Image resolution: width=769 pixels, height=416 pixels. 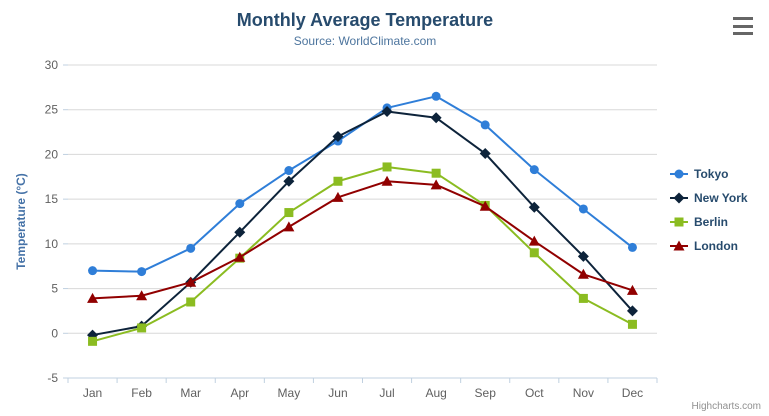 I want to click on legend-item-berlin: Berlin, so click(x=709, y=222).